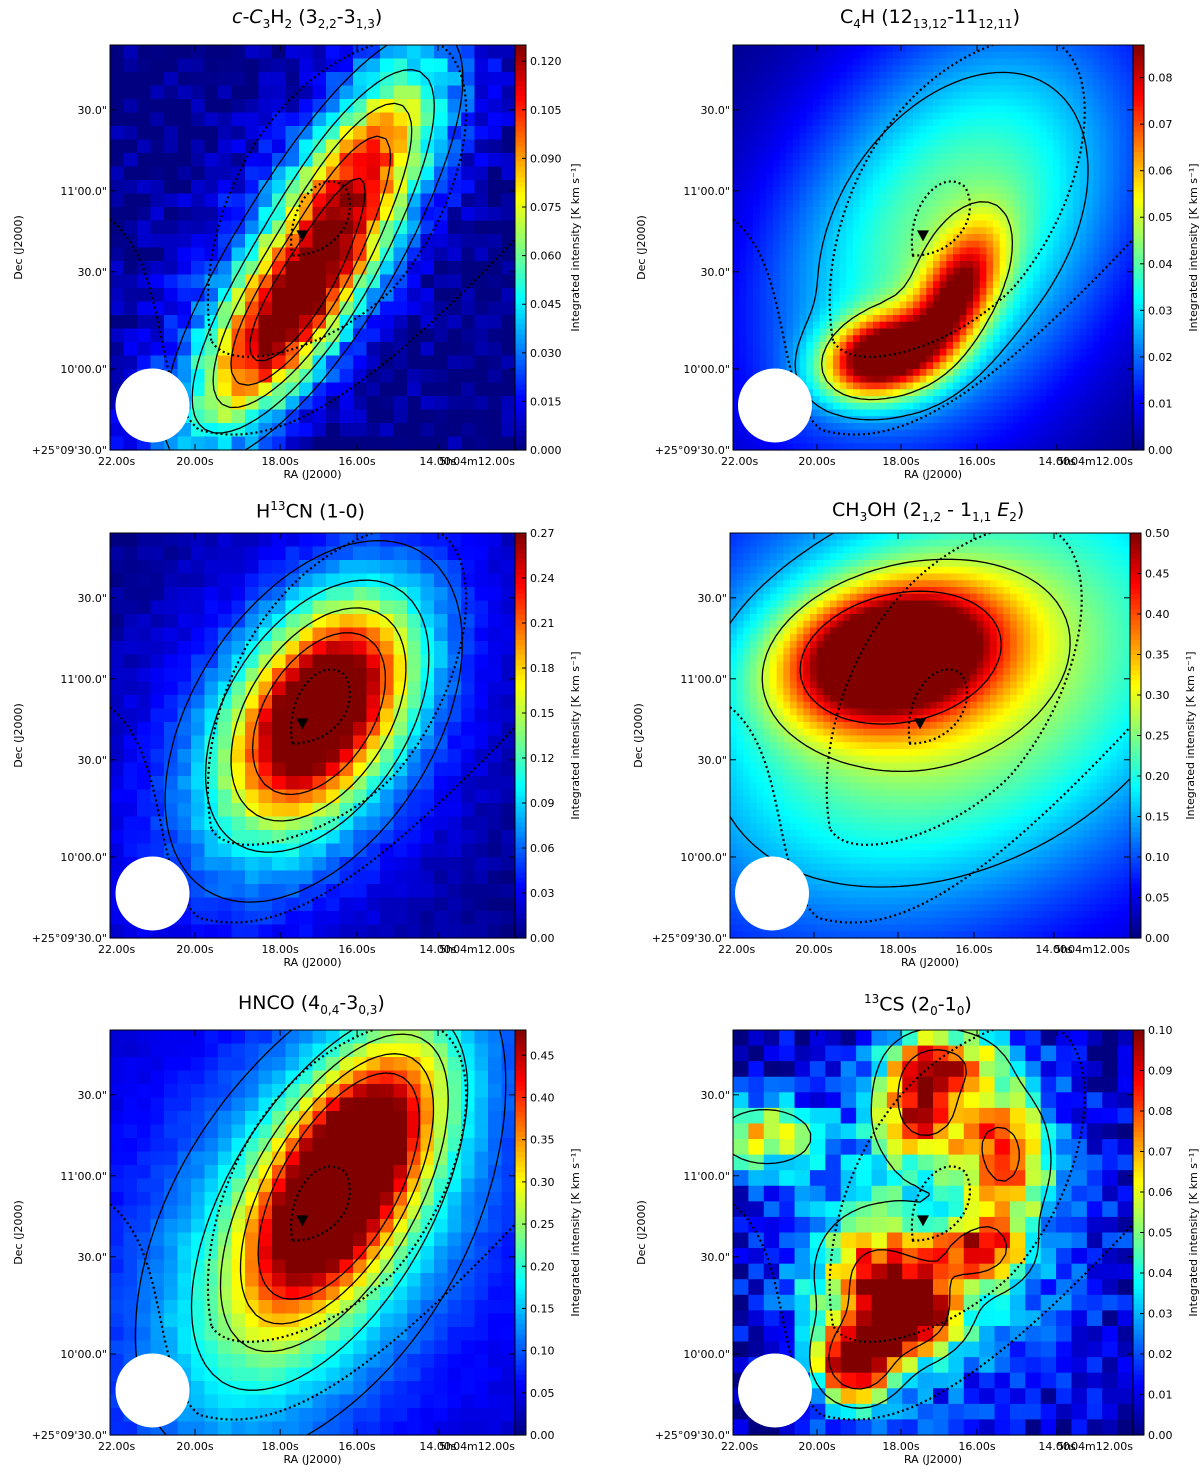 This screenshot has width=1200, height=1483. Describe the element at coordinates (310, 510) in the screenshot. I see `panel-title: H13CN (1-0)` at that location.